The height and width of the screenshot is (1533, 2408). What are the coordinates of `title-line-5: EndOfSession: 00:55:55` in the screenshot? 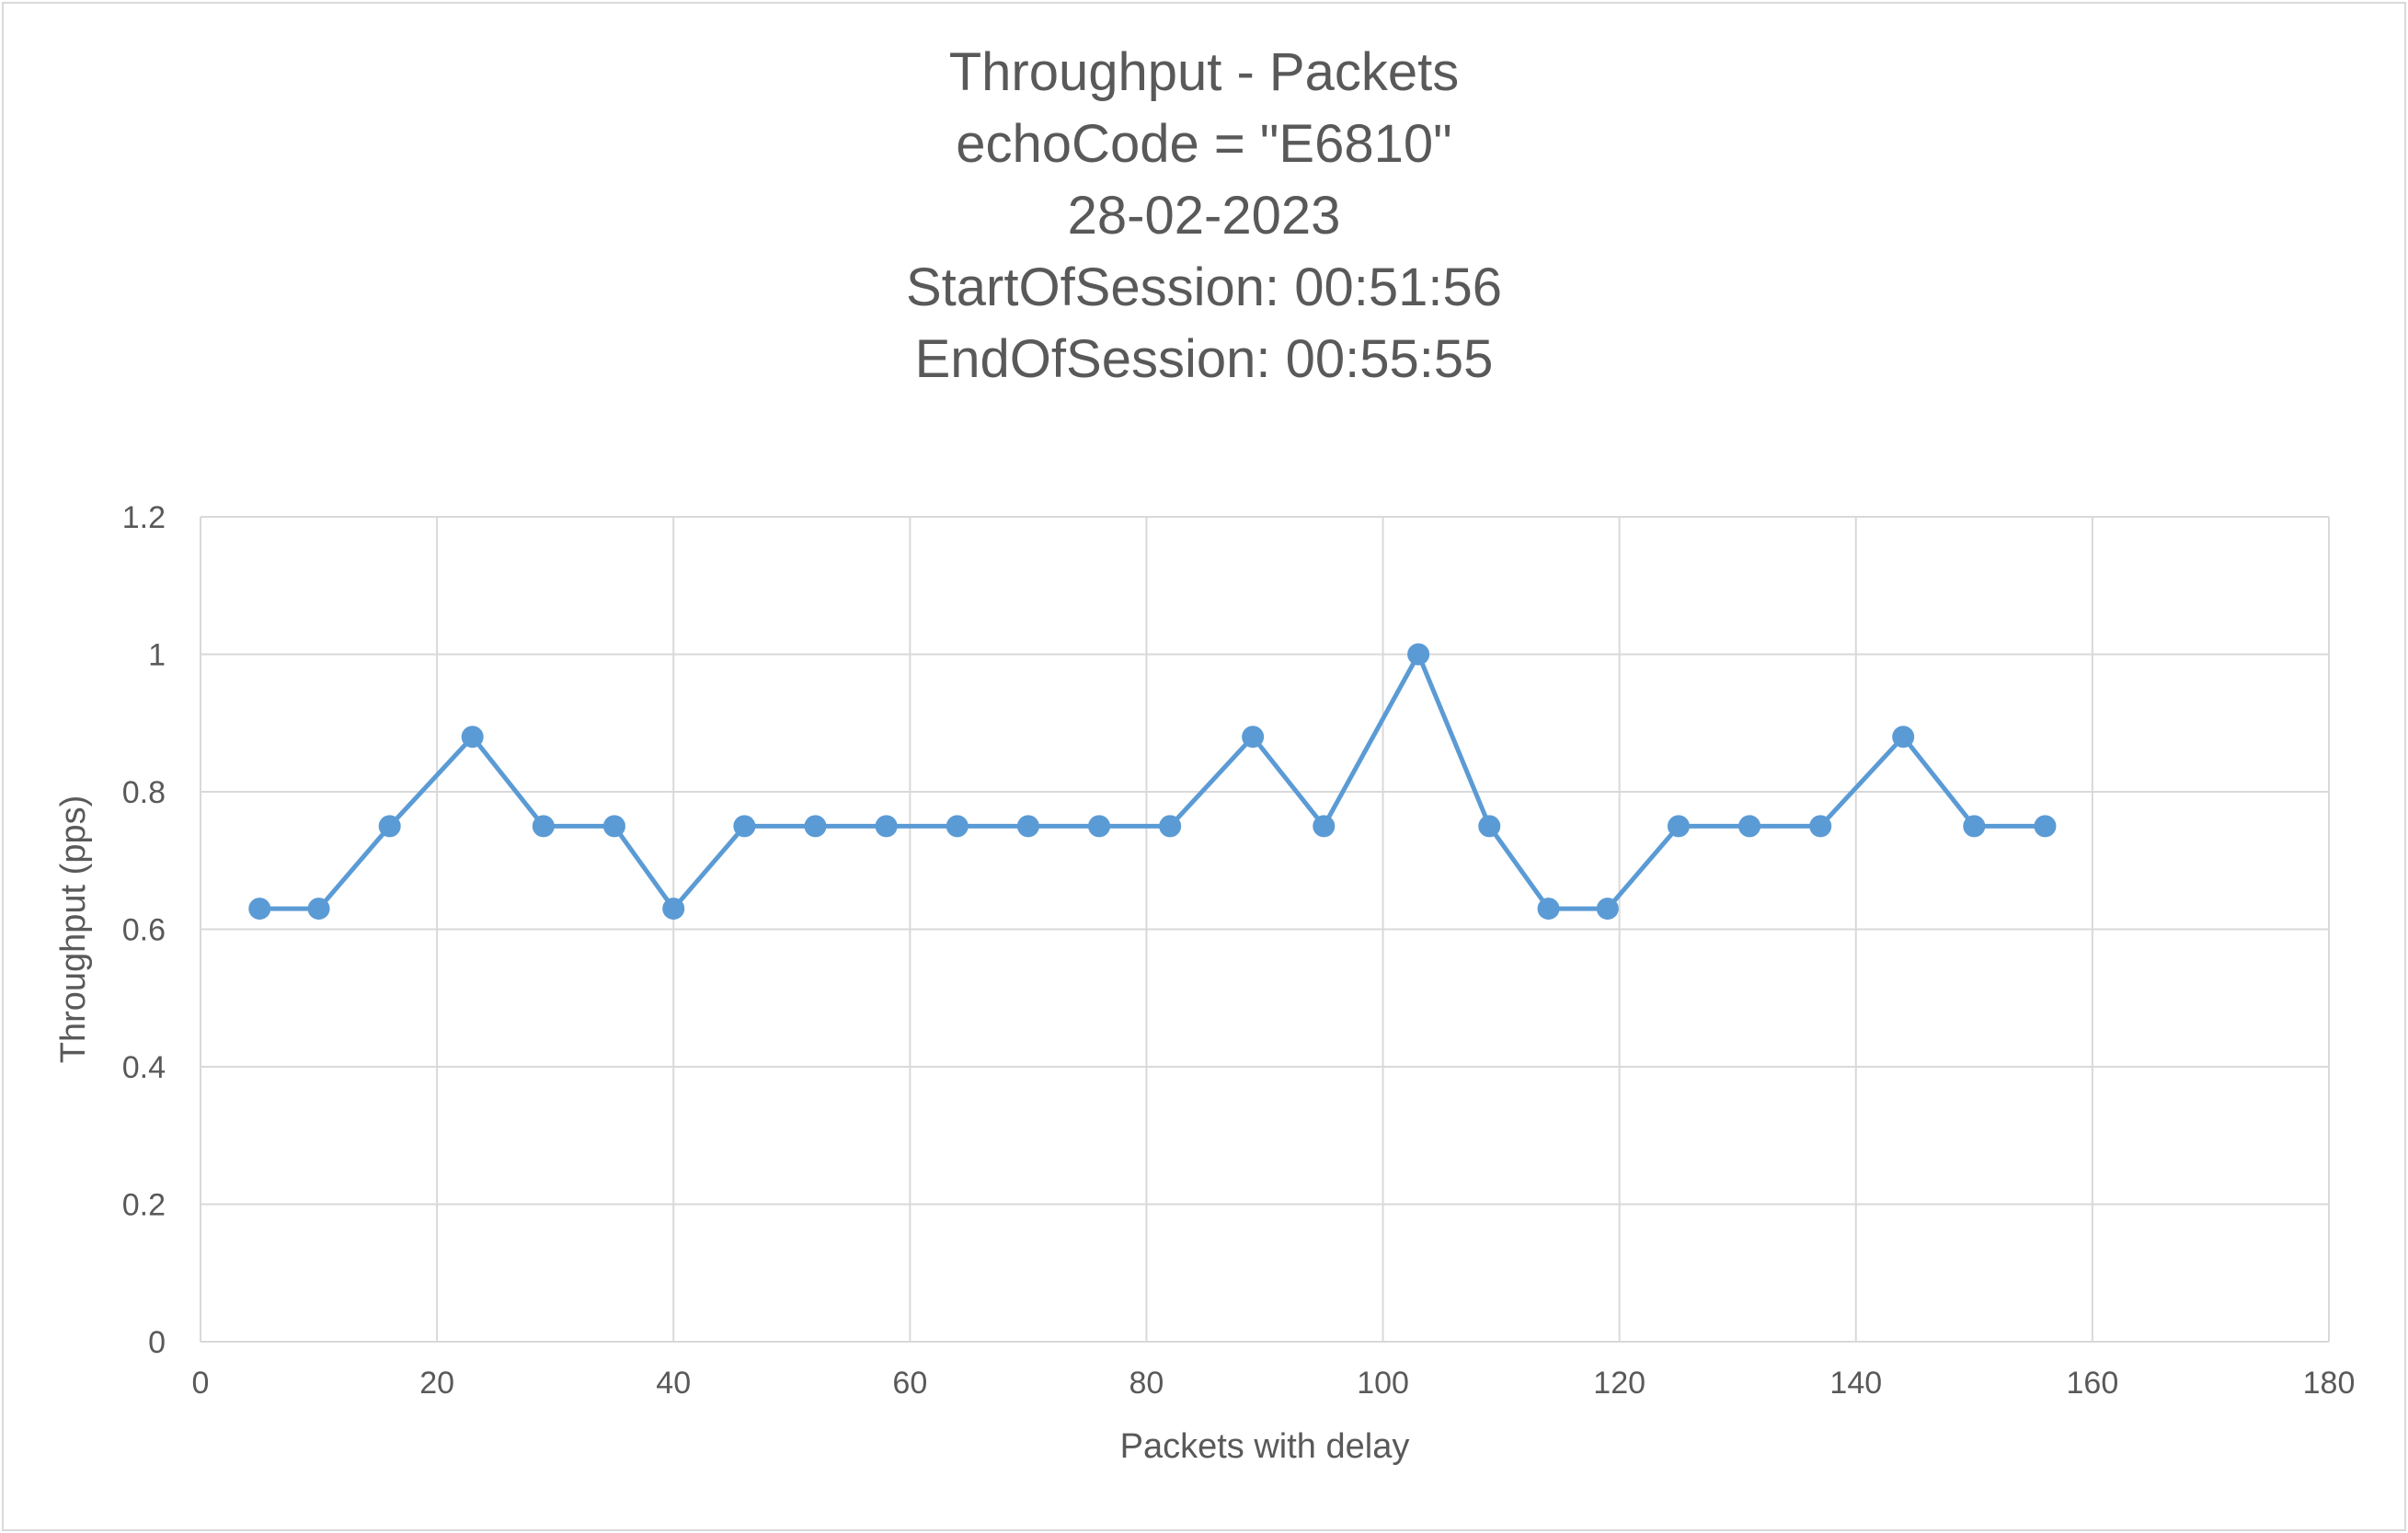 It's located at (1204, 359).